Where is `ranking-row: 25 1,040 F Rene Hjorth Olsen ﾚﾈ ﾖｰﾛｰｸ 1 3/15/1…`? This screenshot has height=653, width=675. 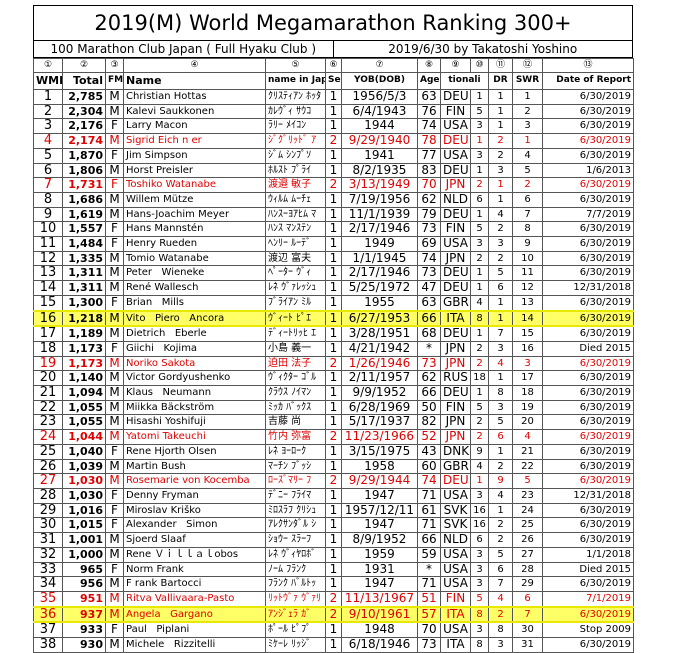 ranking-row: 25 1,040 F Rene Hjorth Olsen ﾚﾈ ﾖｰﾛｰｸ 1 3/15/1… is located at coordinates (333, 451).